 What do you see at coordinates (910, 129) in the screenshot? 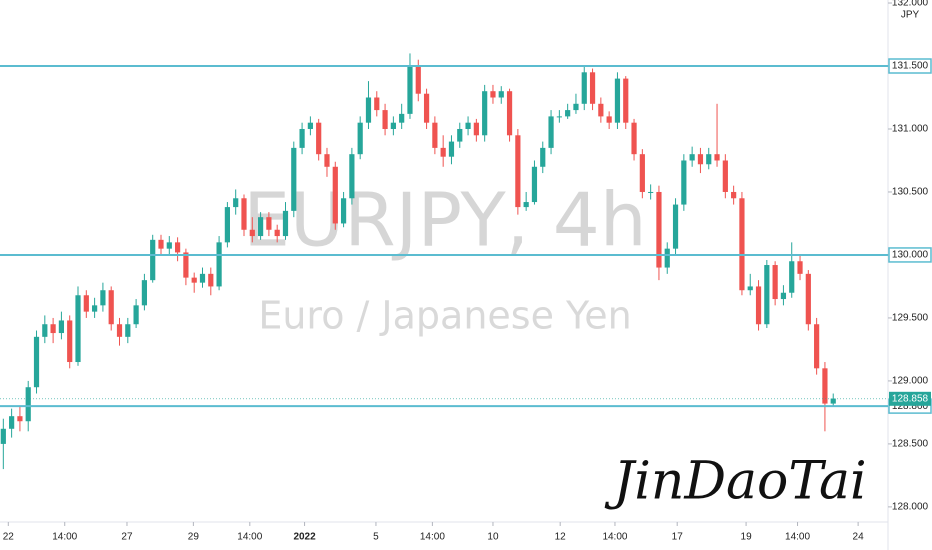
I see `y-tick-label: 131.000` at bounding box center [910, 129].